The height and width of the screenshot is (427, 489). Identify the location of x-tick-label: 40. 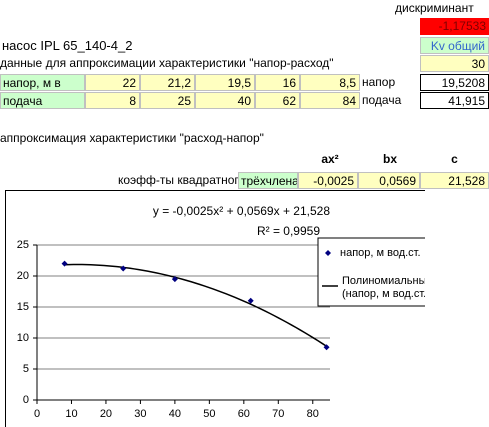
(175, 414).